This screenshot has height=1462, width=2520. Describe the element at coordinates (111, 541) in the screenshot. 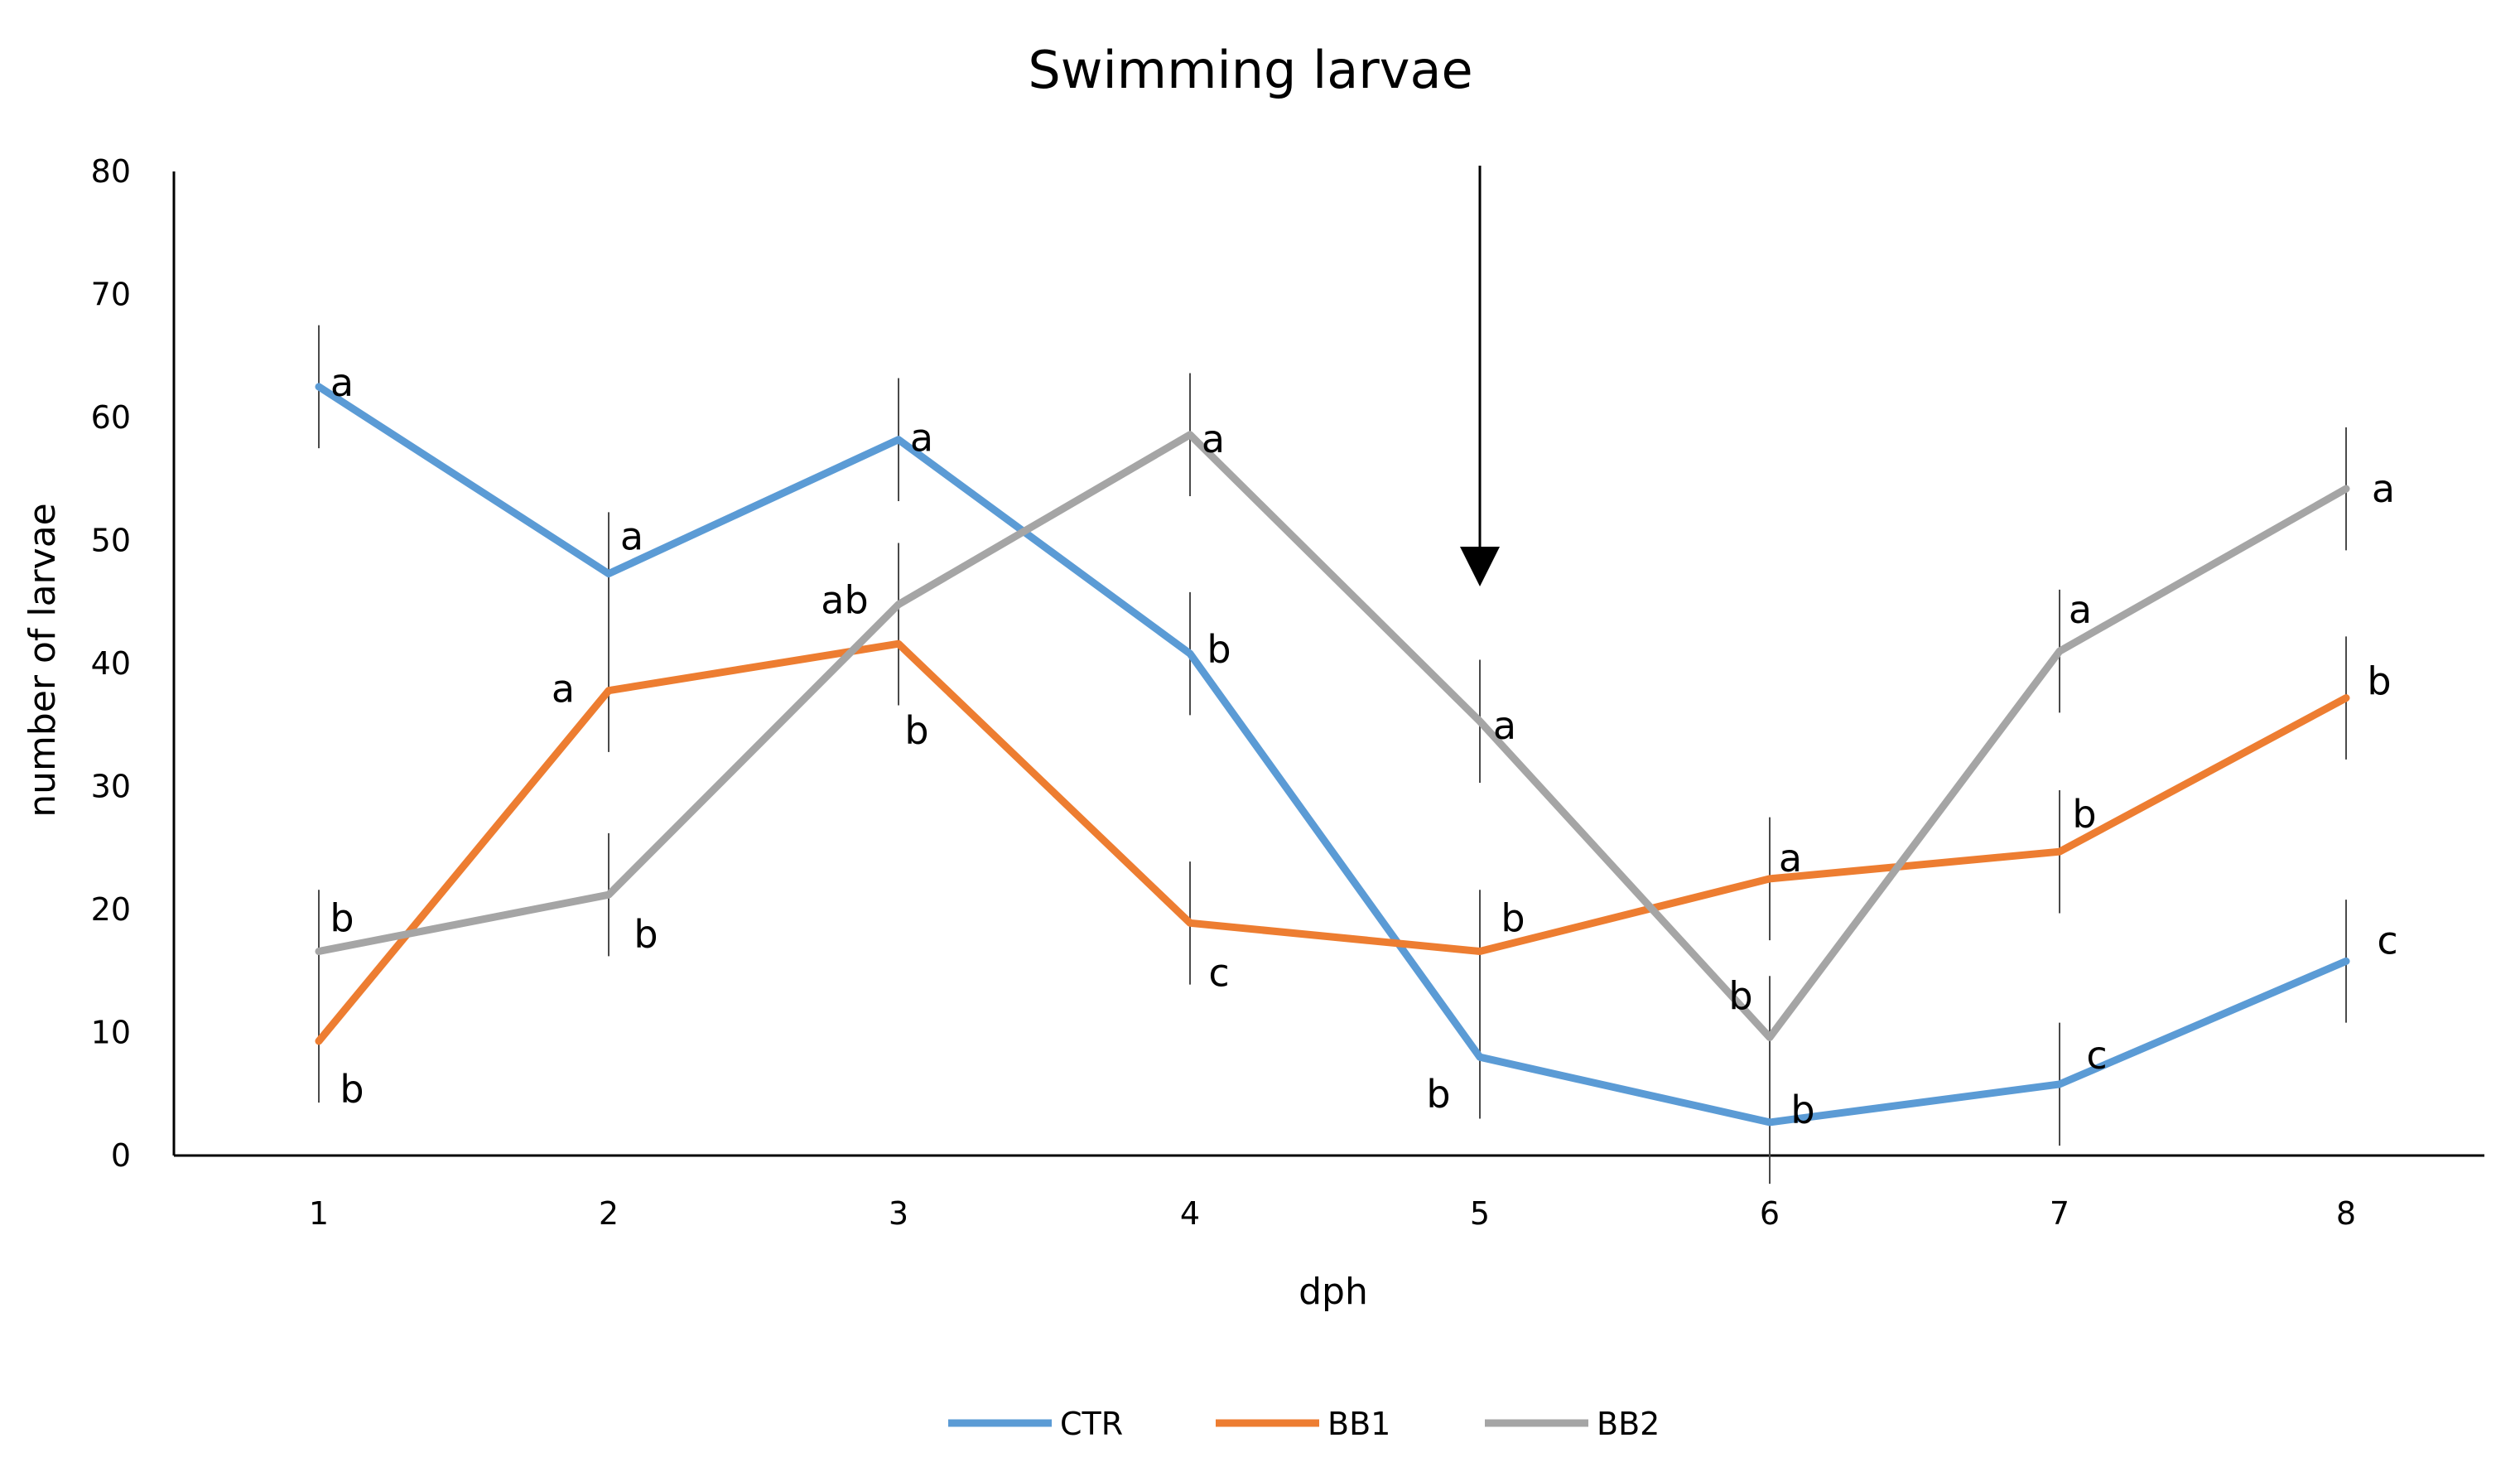

I see `y-tick-label: 50` at that location.